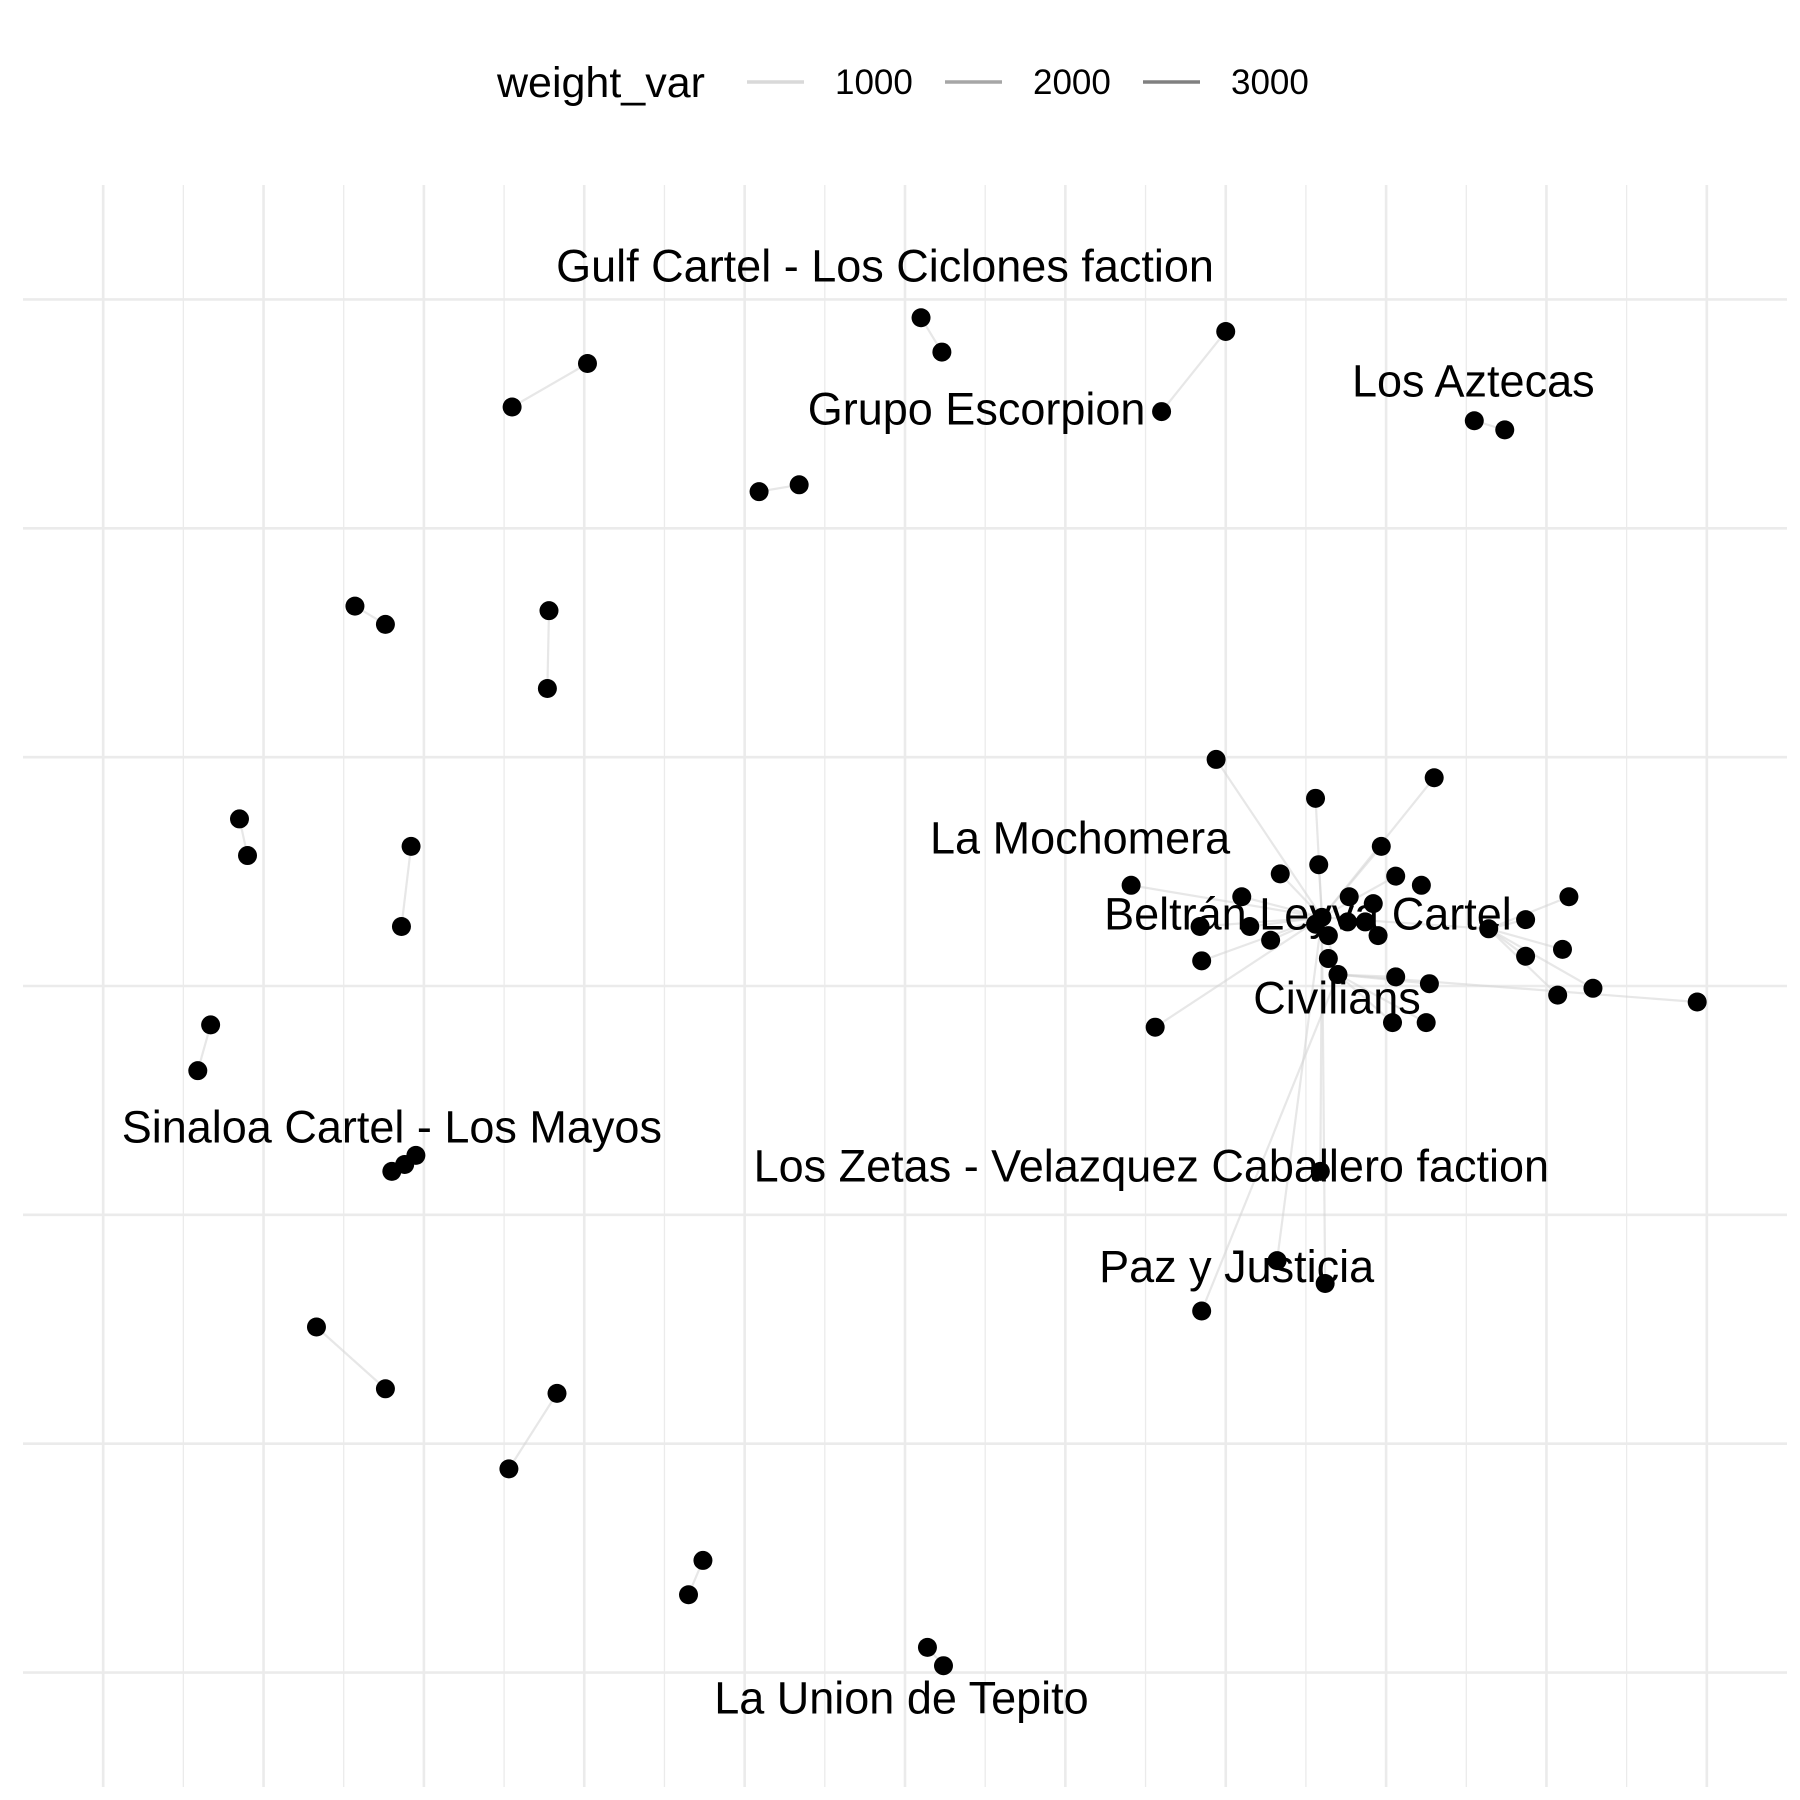 The image size is (1800, 1800). What do you see at coordinates (392, 1126) in the screenshot?
I see `node-label: Sinaloa Cartel - Los Mayos` at bounding box center [392, 1126].